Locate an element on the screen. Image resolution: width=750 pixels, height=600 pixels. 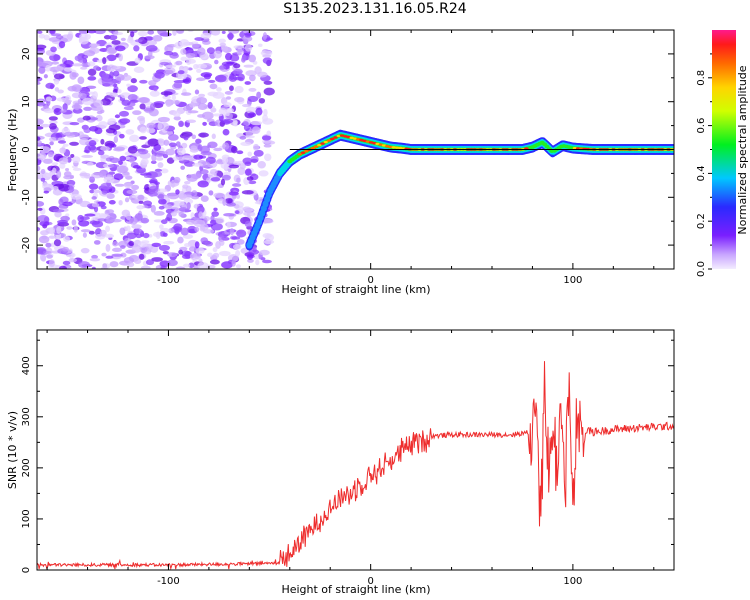
signal-ridge is located at coordinates (459, 190).